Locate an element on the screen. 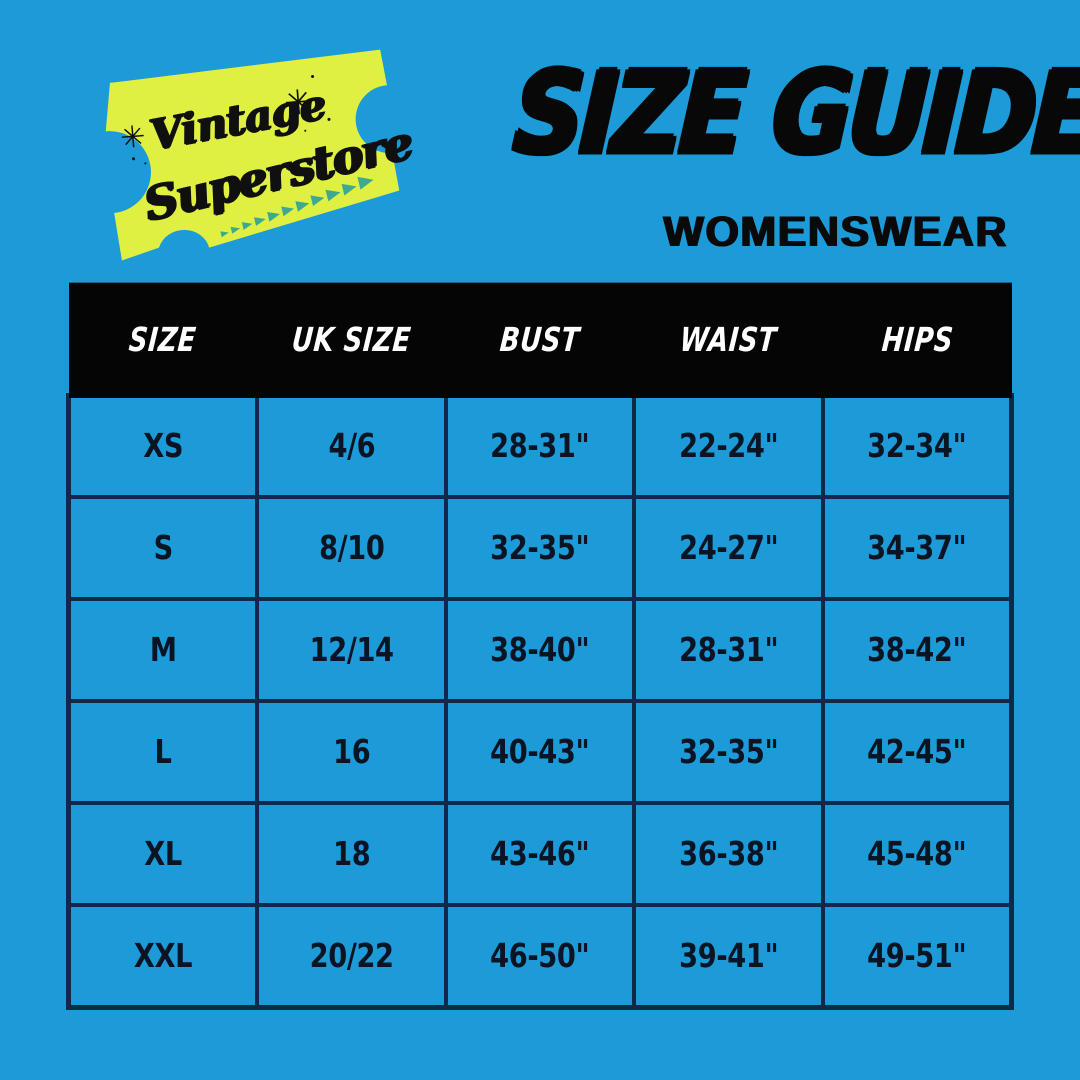  table-row: XL 18 43-46" 36-38" 45-48" is located at coordinates (540, 854).